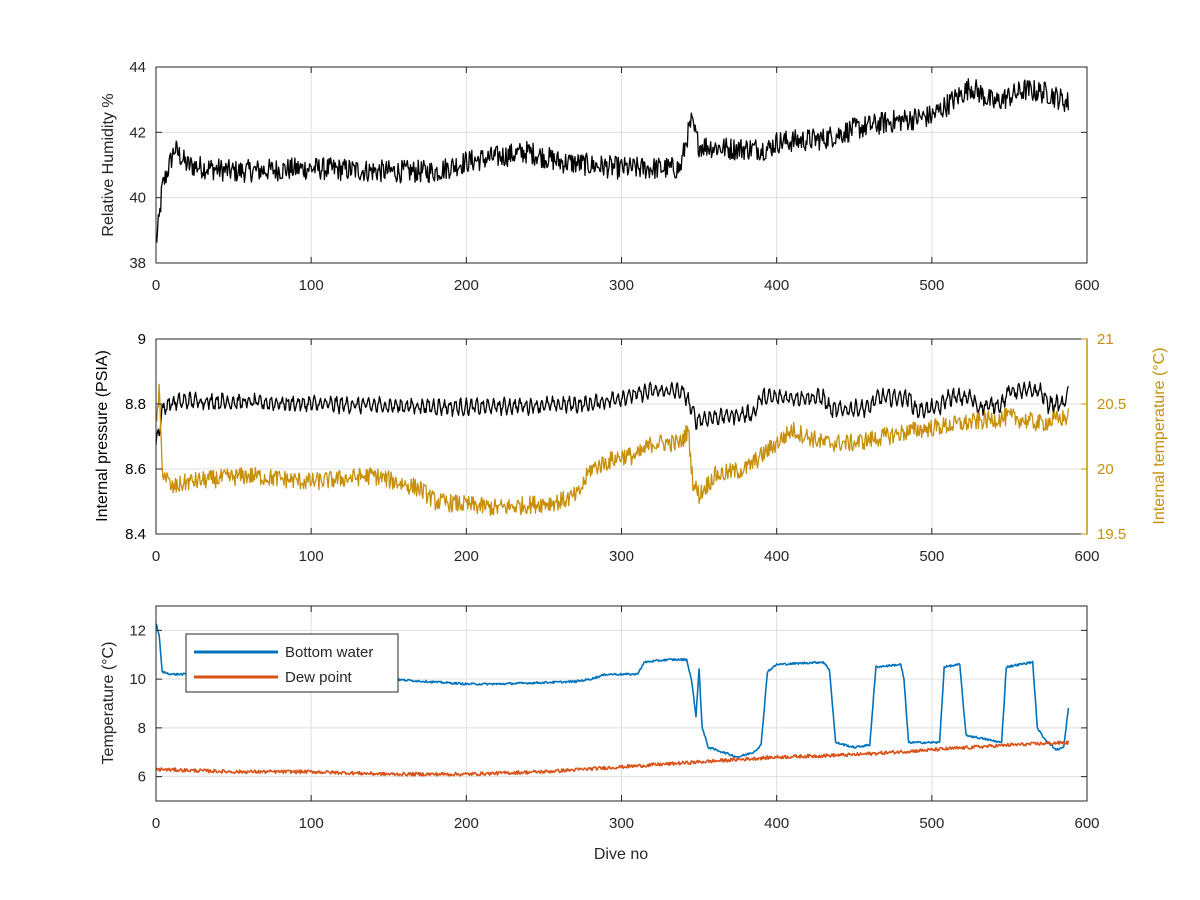 The height and width of the screenshot is (900, 1200). Describe the element at coordinates (329, 652) in the screenshot. I see `legend-label-bottom-water: Bottom water` at that location.